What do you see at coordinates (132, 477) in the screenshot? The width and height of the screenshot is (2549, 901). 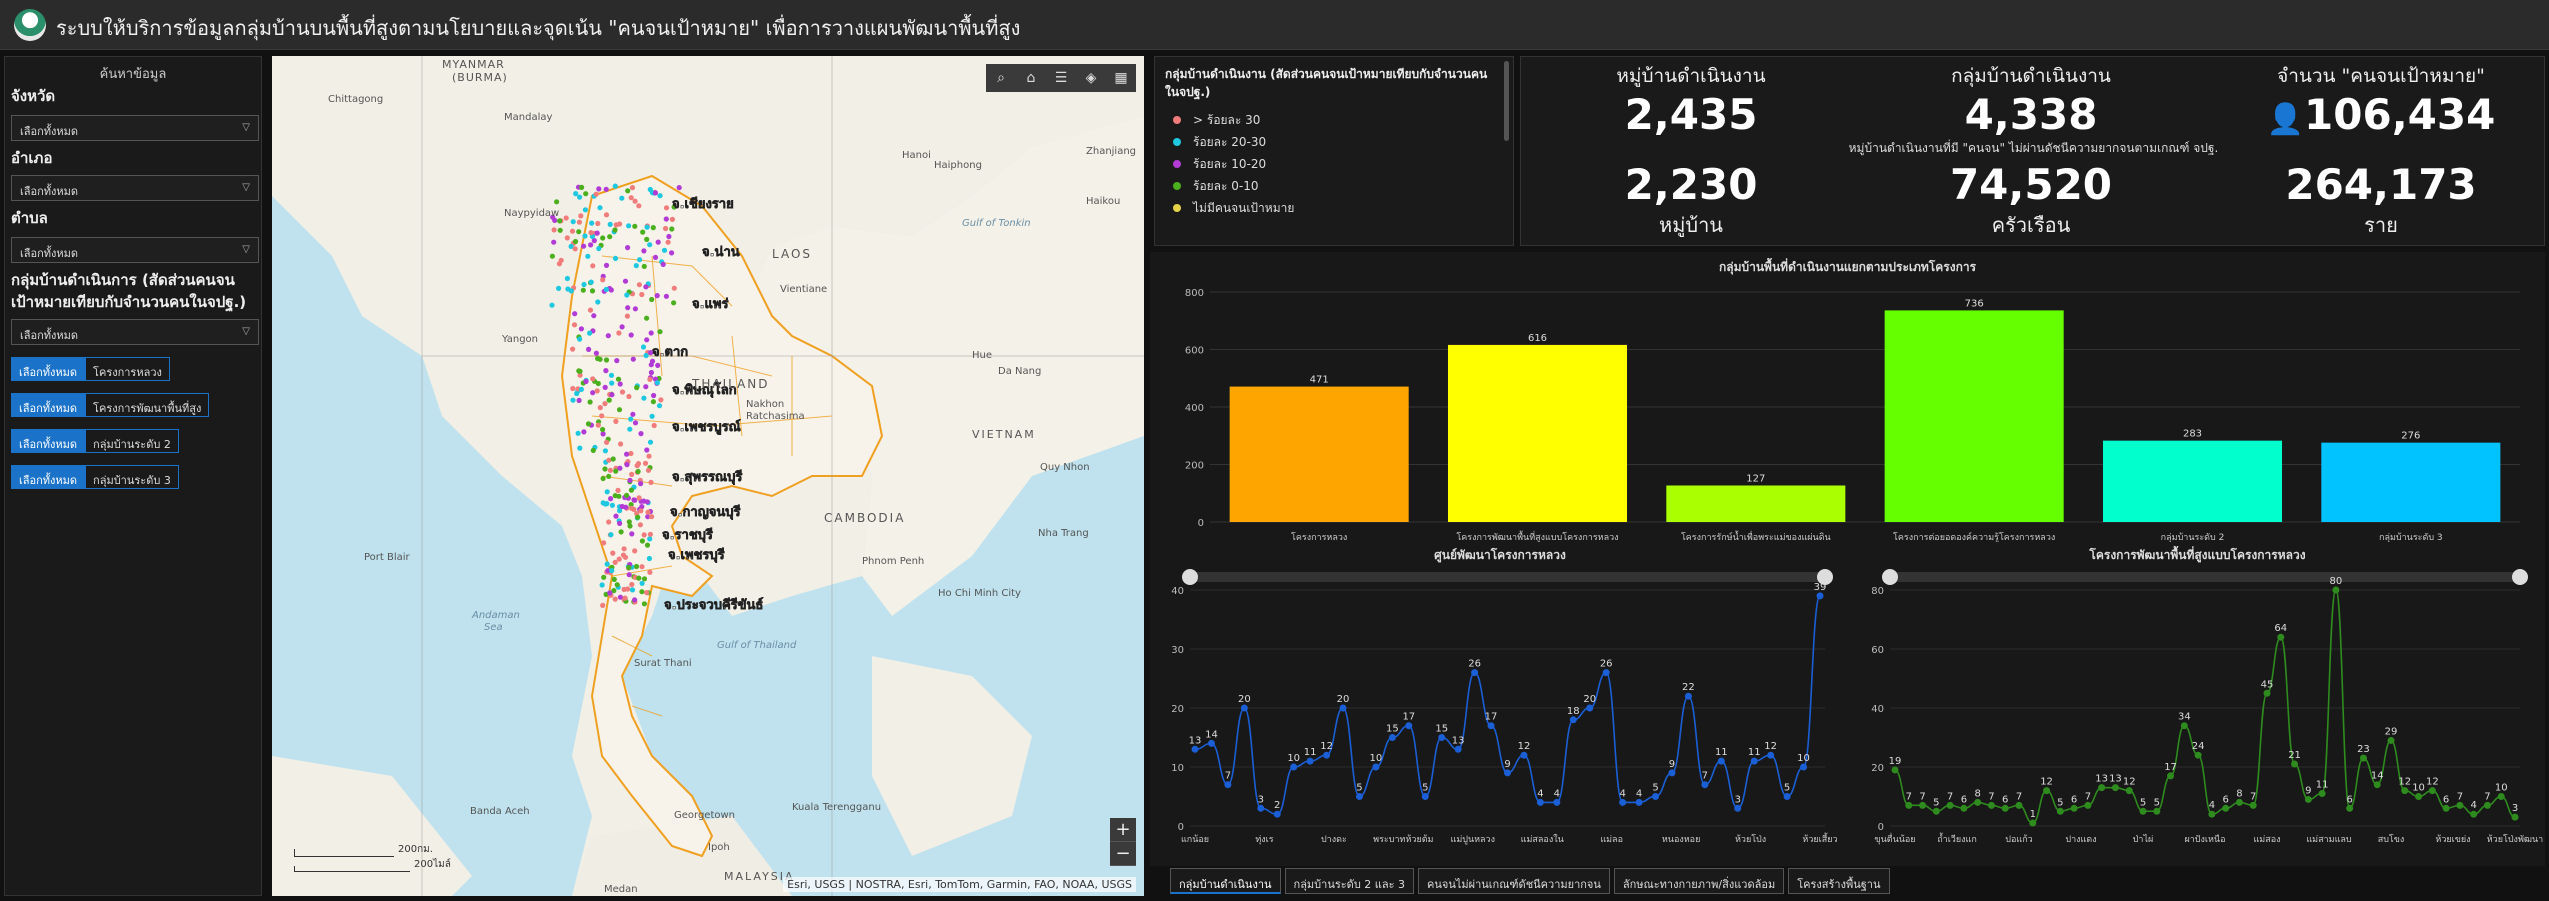 I see `filter-option: กลุ่มบ้านระดับ 3` at bounding box center [132, 477].